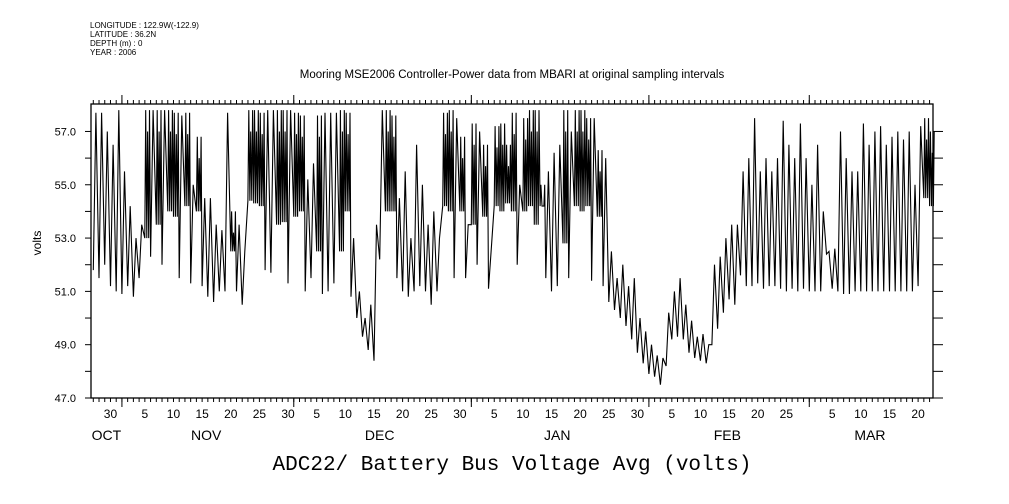 The width and height of the screenshot is (1009, 504). Describe the element at coordinates (107, 435) in the screenshot. I see `month-label: OCT` at that location.